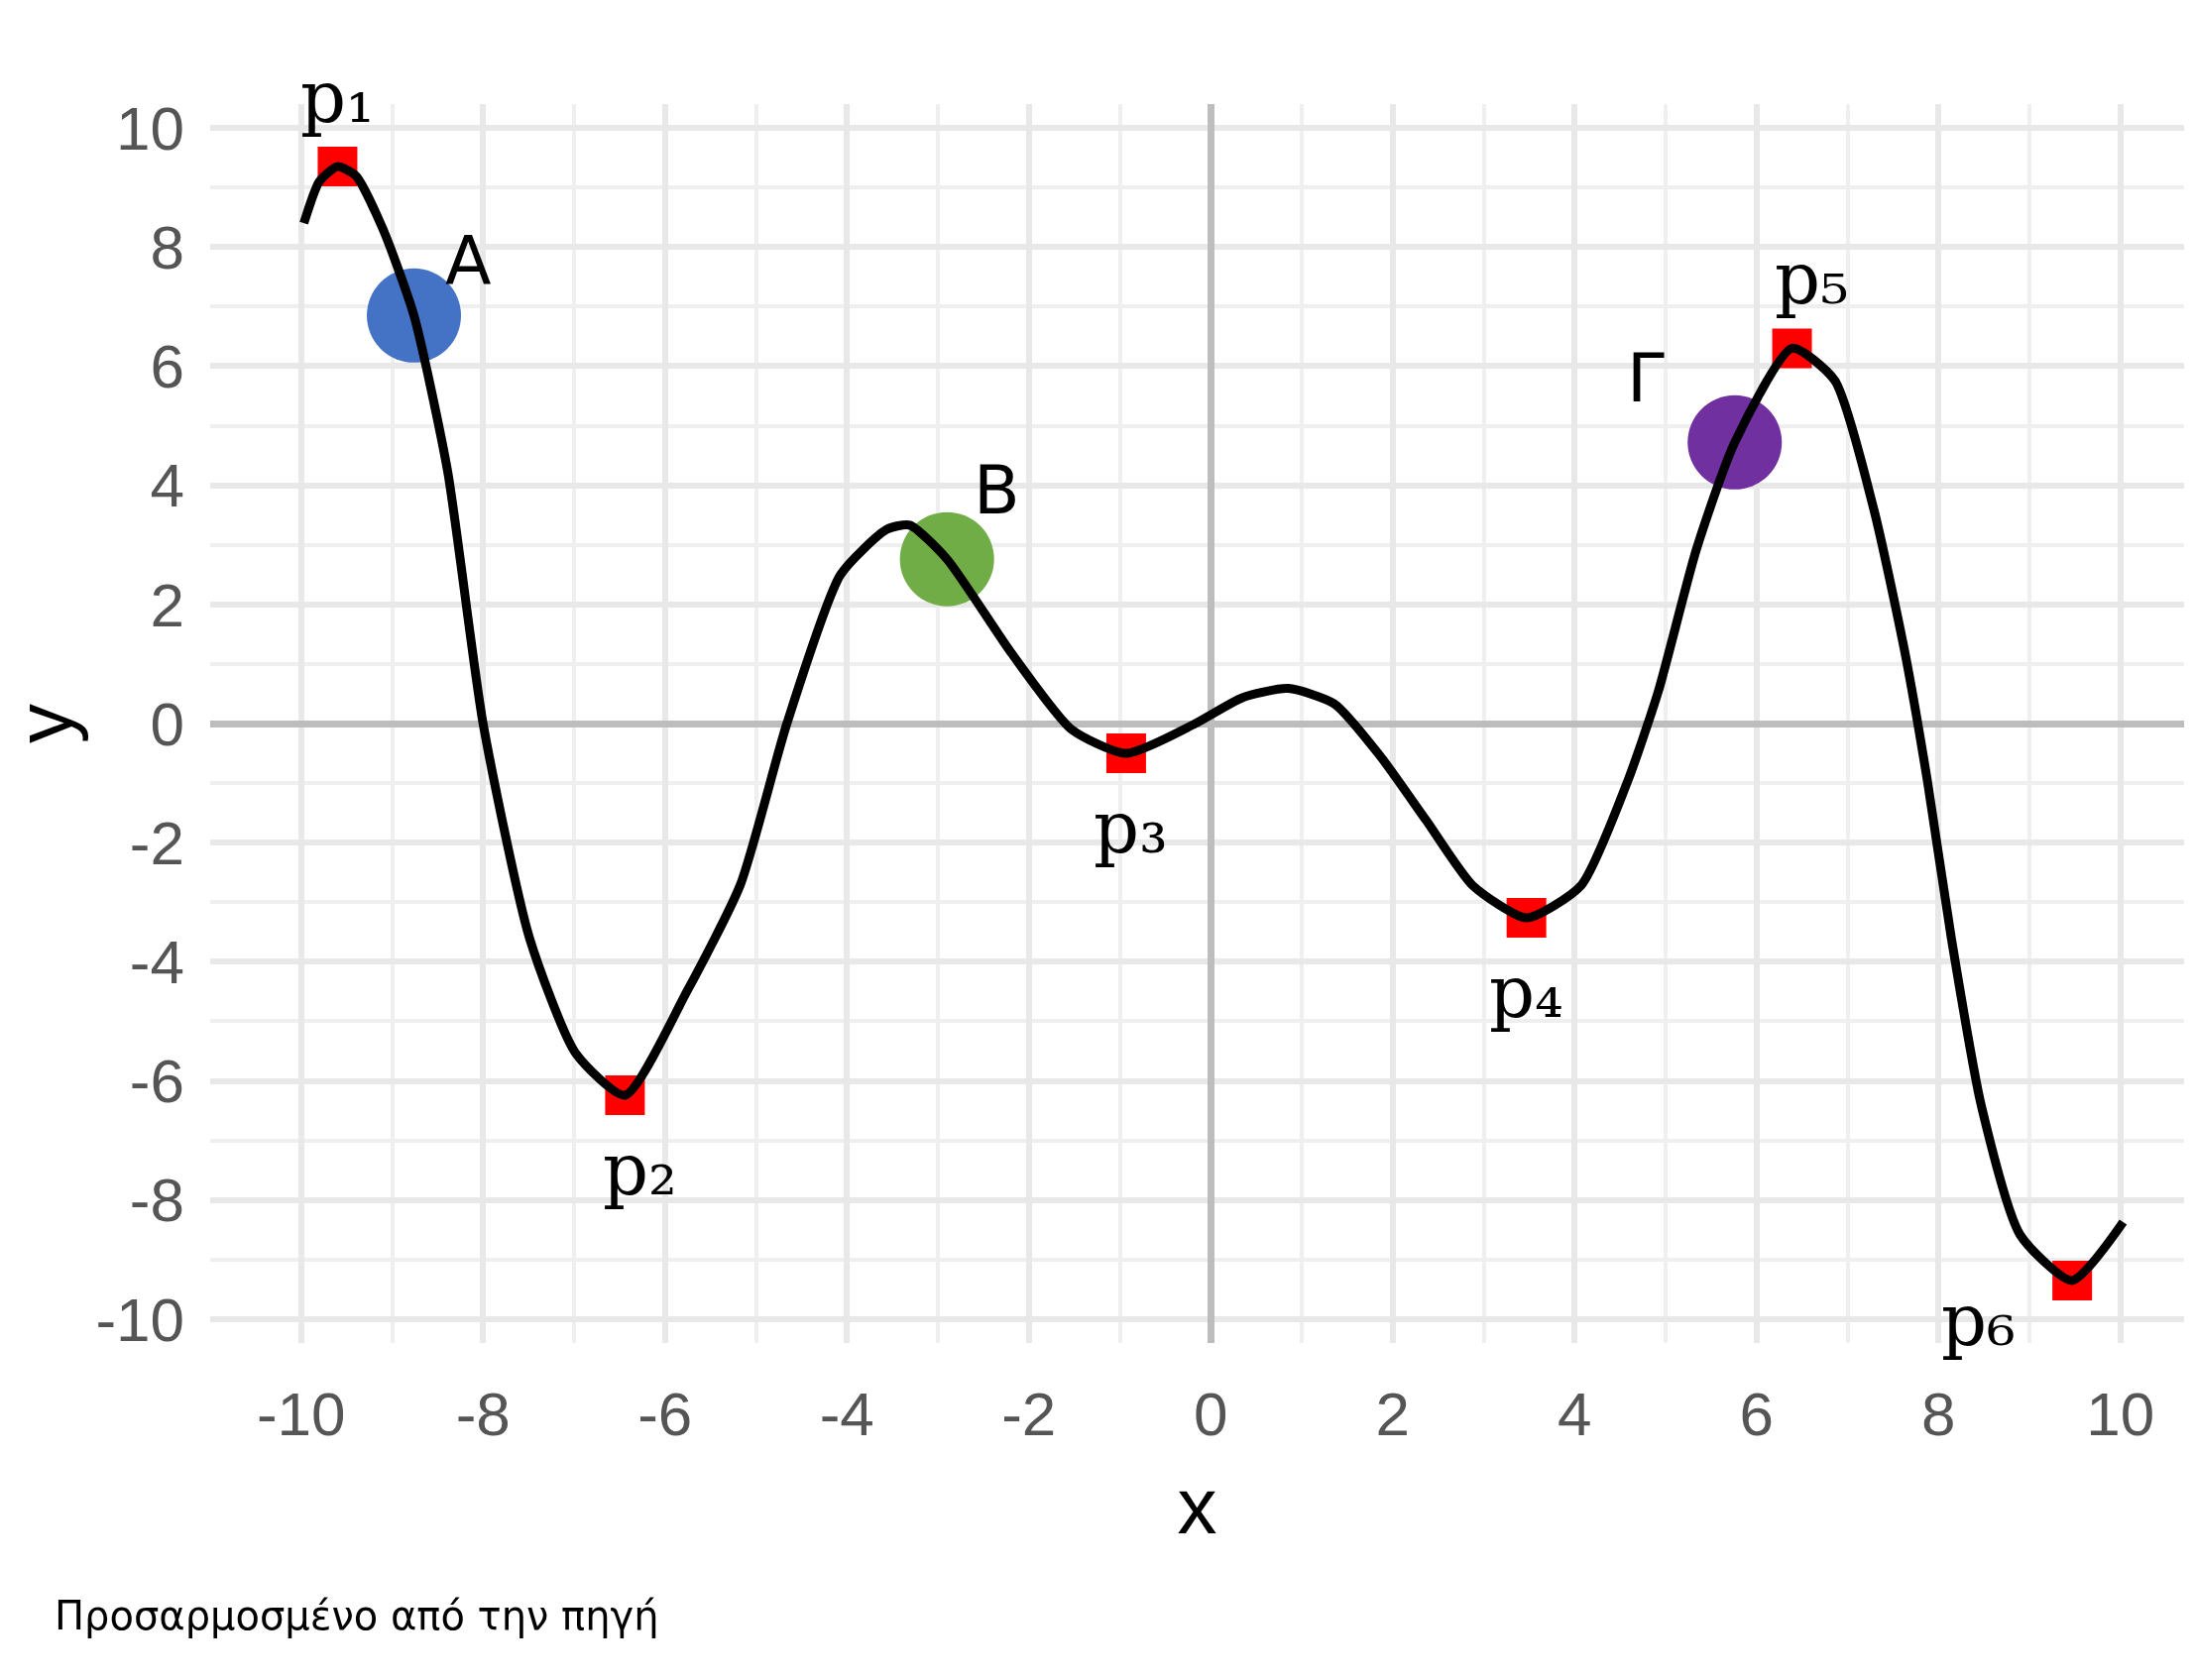 Image resolution: width=2194 pixels, height=1680 pixels. I want to click on y-tick-label: 10, so click(150, 128).